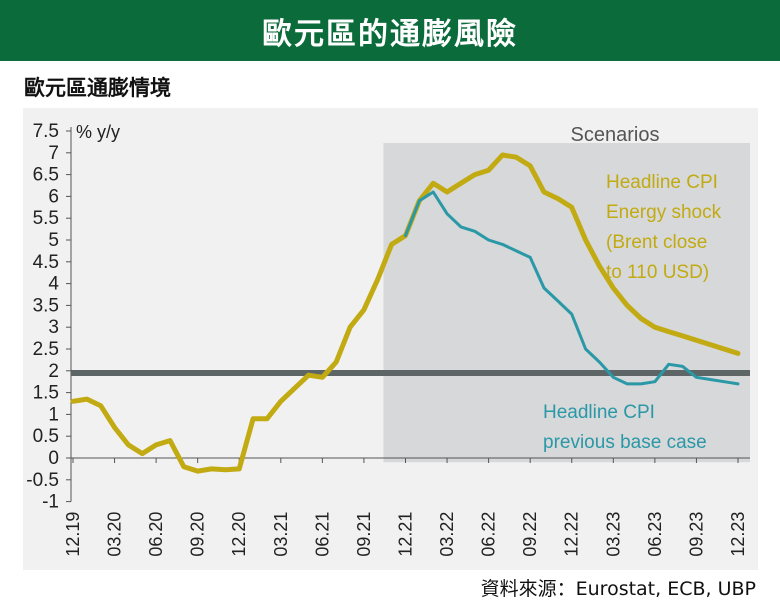 The height and width of the screenshot is (611, 780). I want to click on banner-title: 歐元區的通膨風險, so click(390, 30).